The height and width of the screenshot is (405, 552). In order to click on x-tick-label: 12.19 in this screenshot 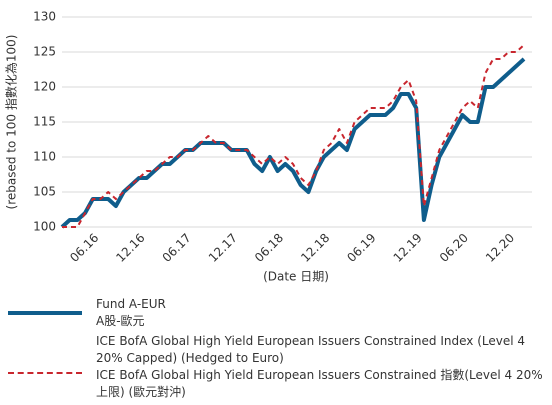, I will do `click(408, 248)`.